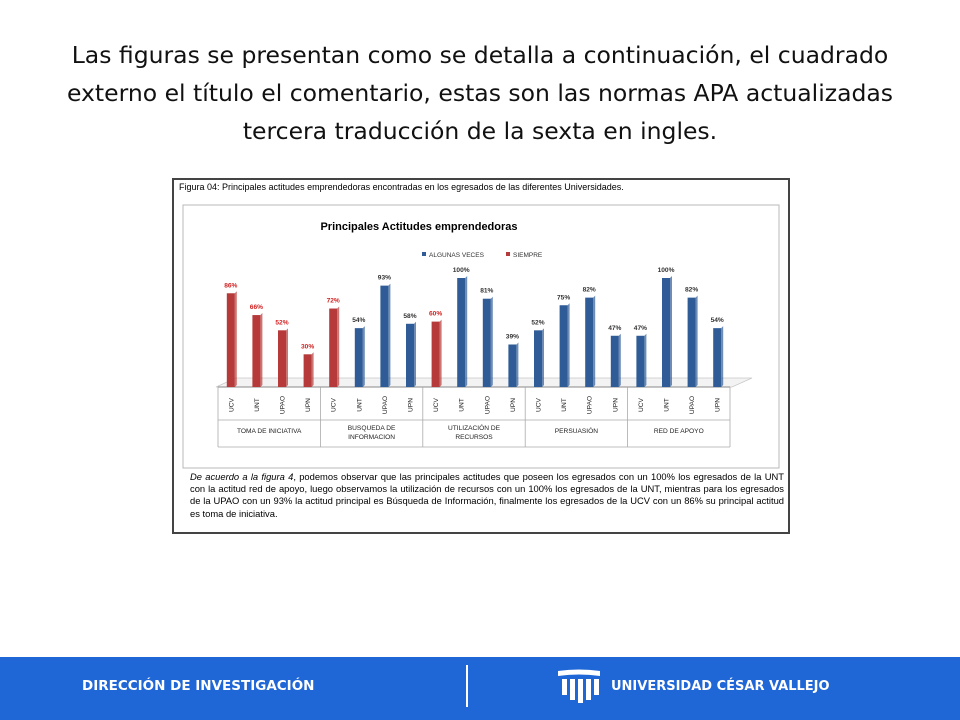 This screenshot has height=720, width=960. Describe the element at coordinates (242, 476) in the screenshot. I see `figure-comment-reference: De acuerdo a la figura 4` at that location.